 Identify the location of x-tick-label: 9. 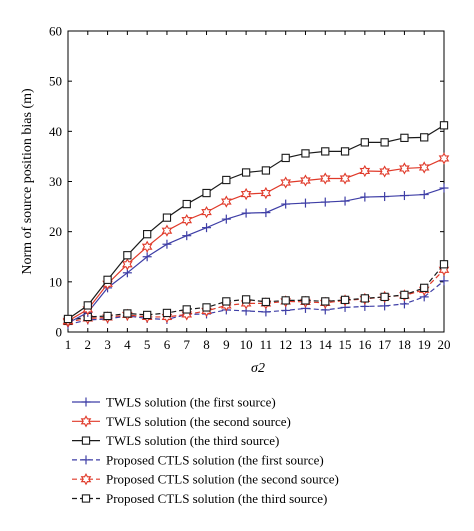
(226, 344).